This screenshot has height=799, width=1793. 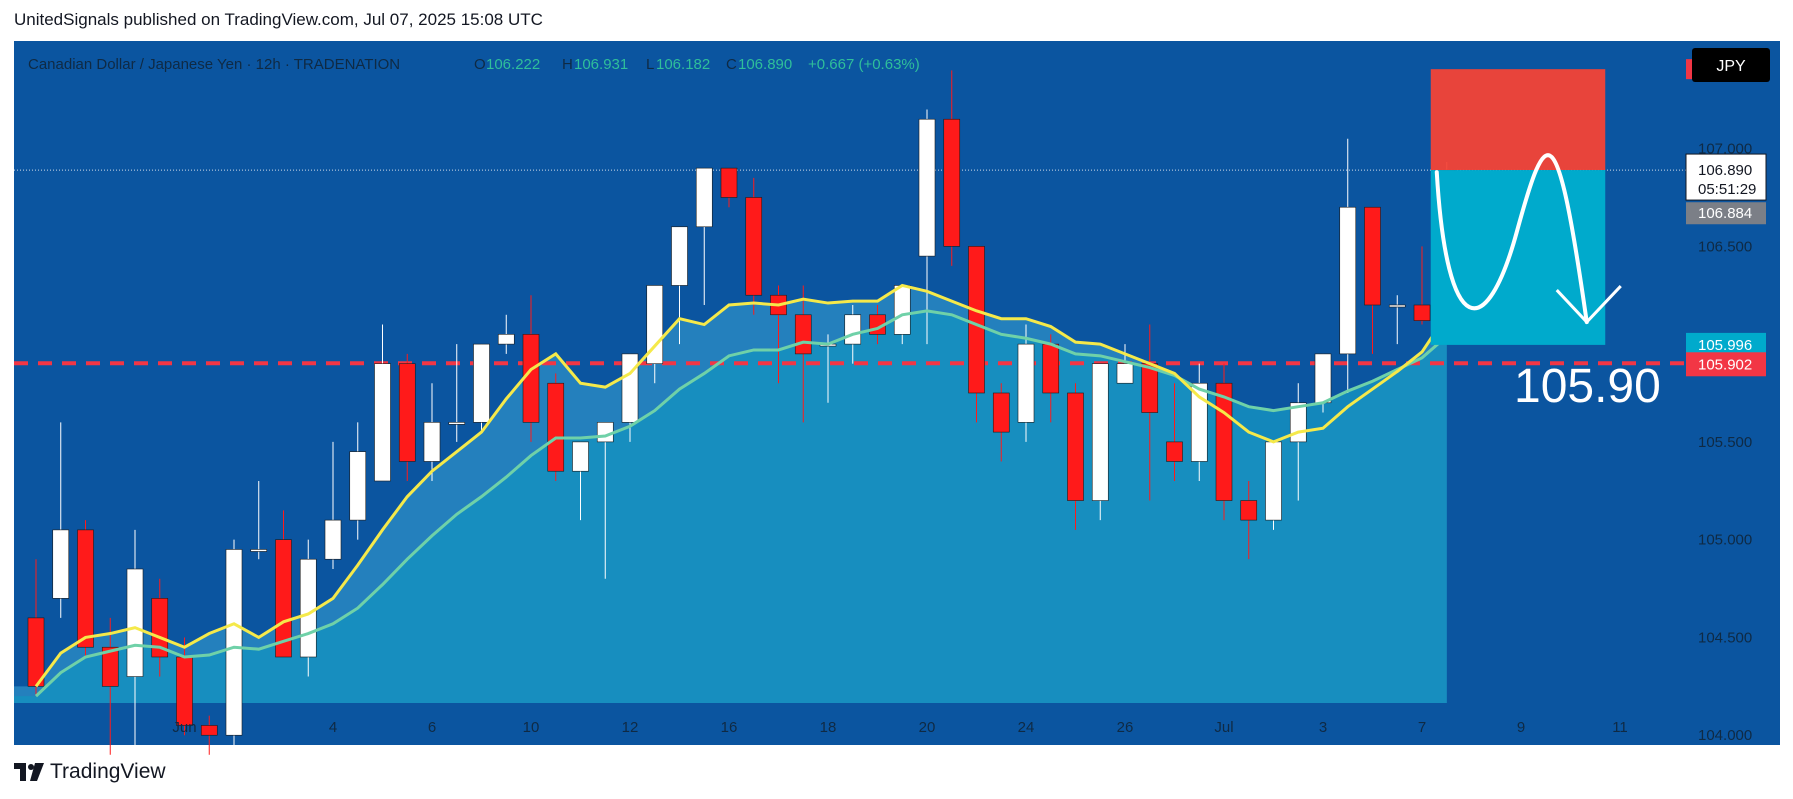 I want to click on target-price-tag-bg, so click(x=1726, y=364).